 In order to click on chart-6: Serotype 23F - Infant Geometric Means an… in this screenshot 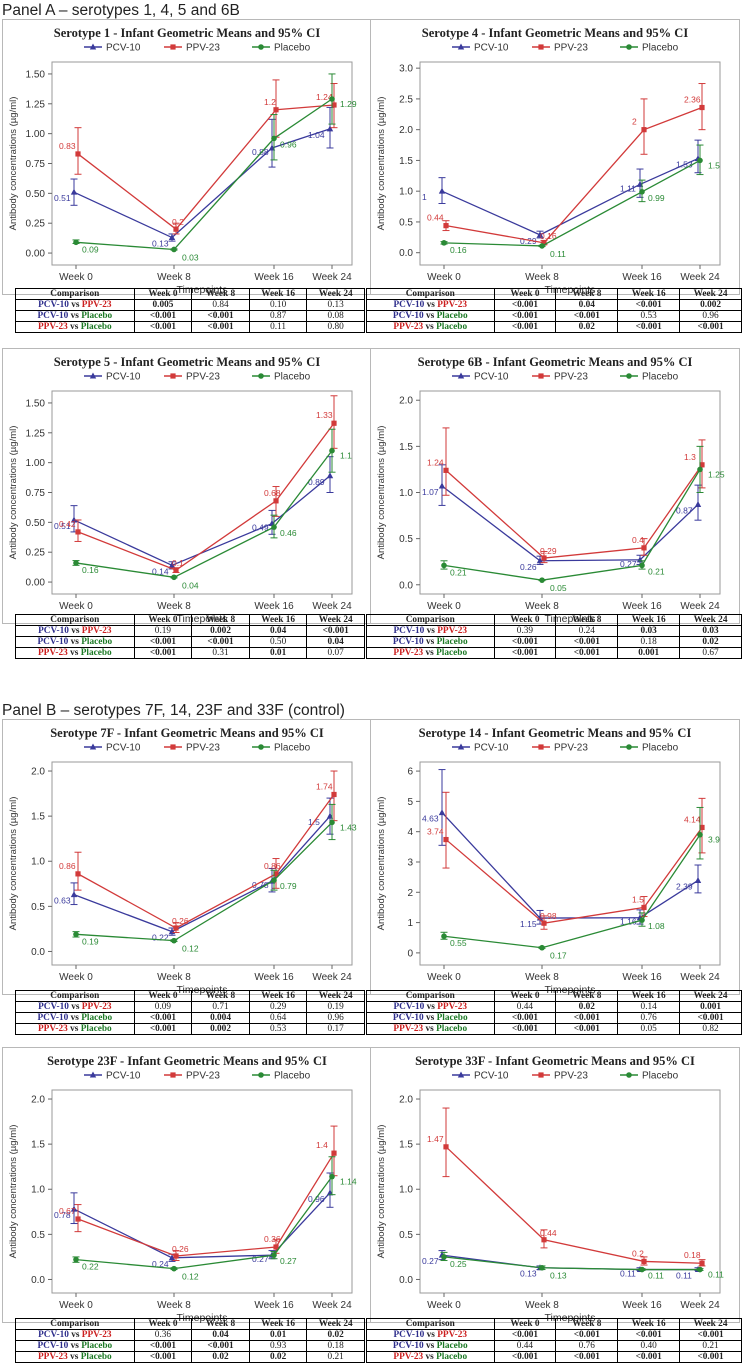, I will do `click(190, 1186)`.